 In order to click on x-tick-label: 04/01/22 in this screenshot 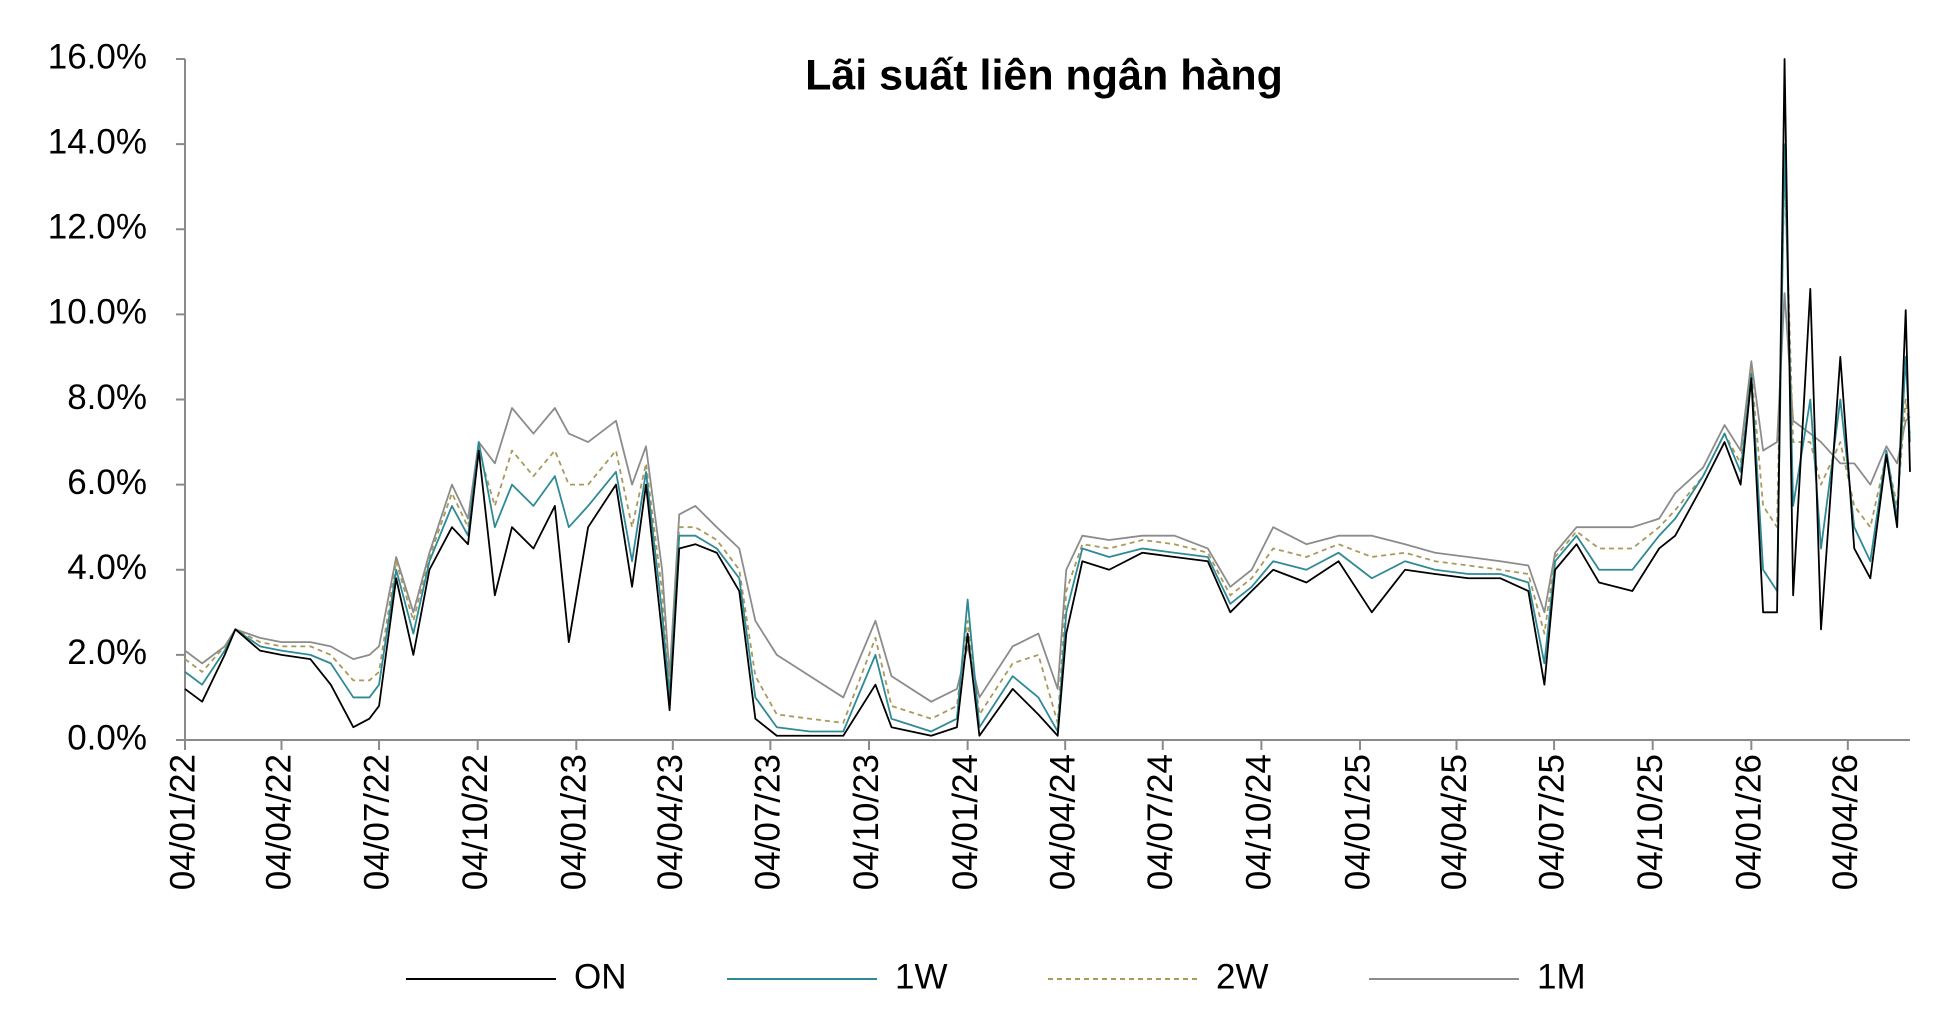, I will do `click(182, 822)`.